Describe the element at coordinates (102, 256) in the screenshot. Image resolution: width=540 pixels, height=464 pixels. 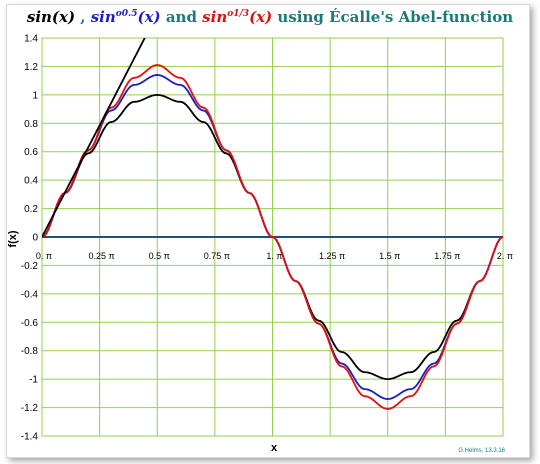
I see `x-tick-label: 0.25 π` at that location.